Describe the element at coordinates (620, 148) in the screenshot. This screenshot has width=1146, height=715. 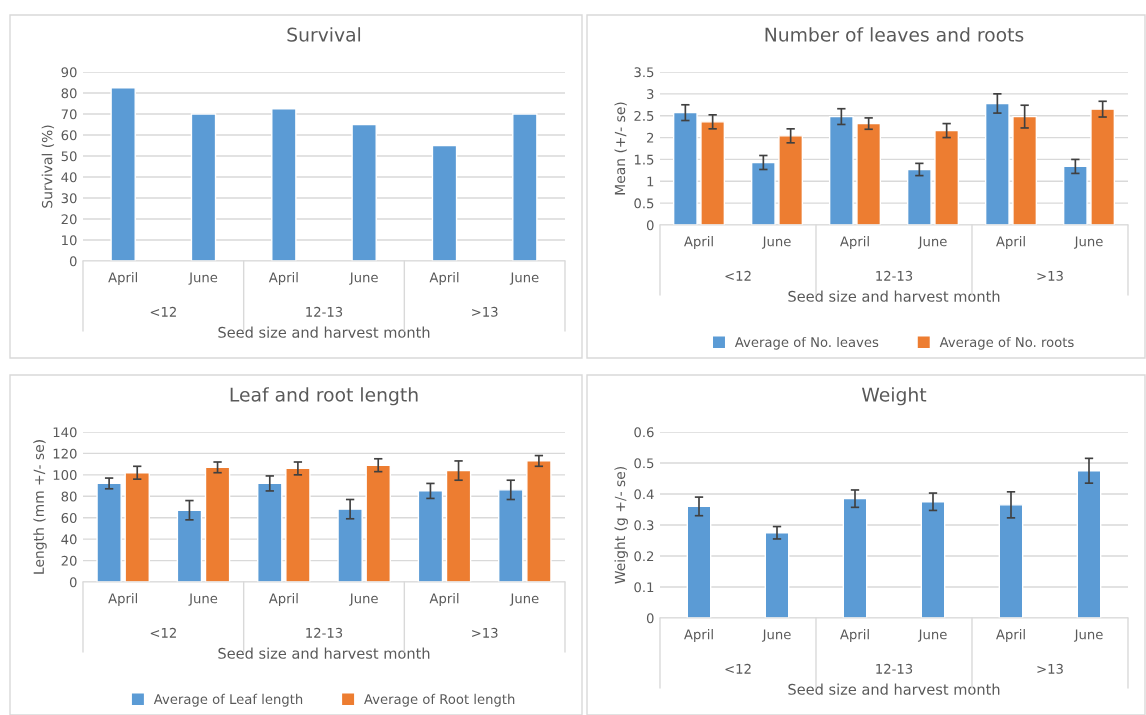
I see `y-axis-title: Mean (+/- se)` at that location.